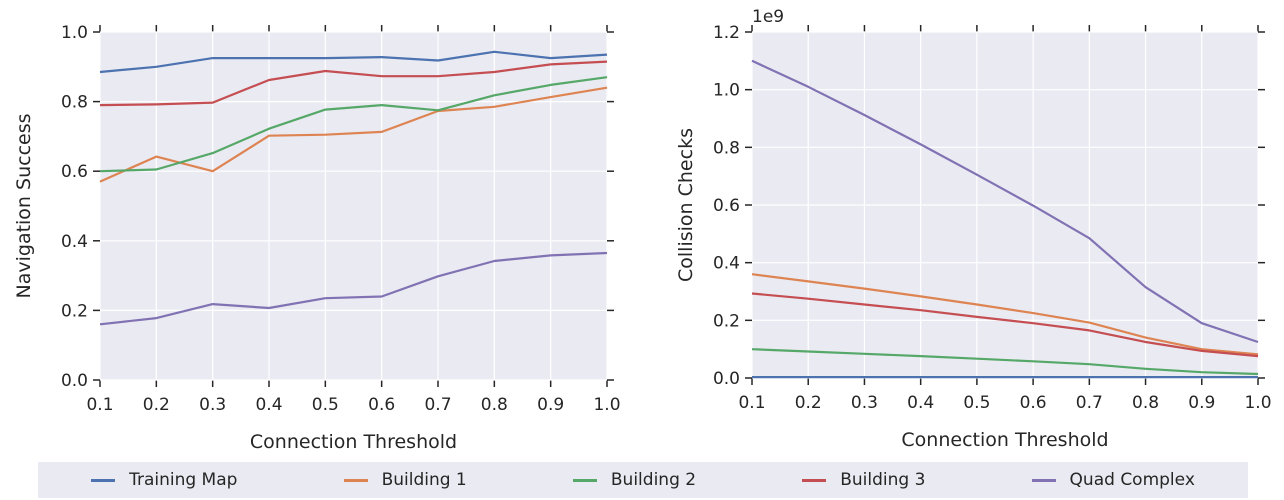  I want to click on legend-item-building-1: Building 1, so click(405, 480).